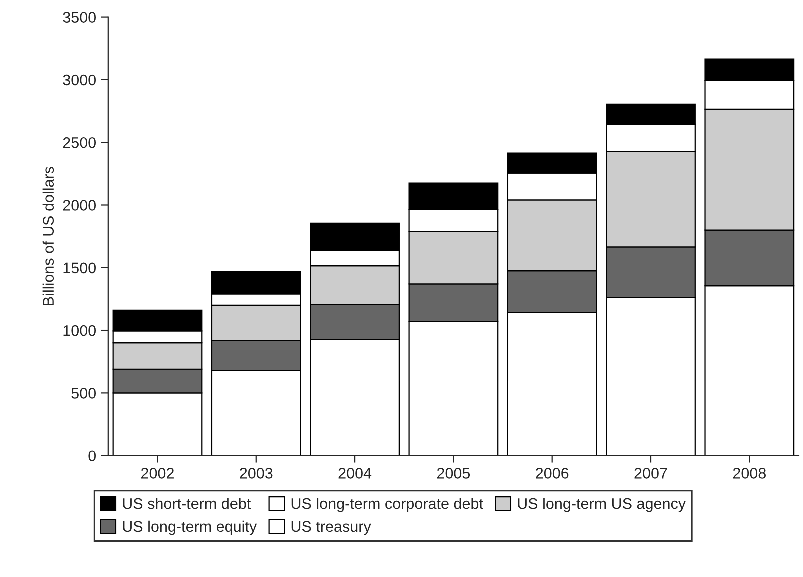 The width and height of the screenshot is (803, 577). What do you see at coordinates (355, 473) in the screenshot?
I see `x-tick-label: 2004` at bounding box center [355, 473].